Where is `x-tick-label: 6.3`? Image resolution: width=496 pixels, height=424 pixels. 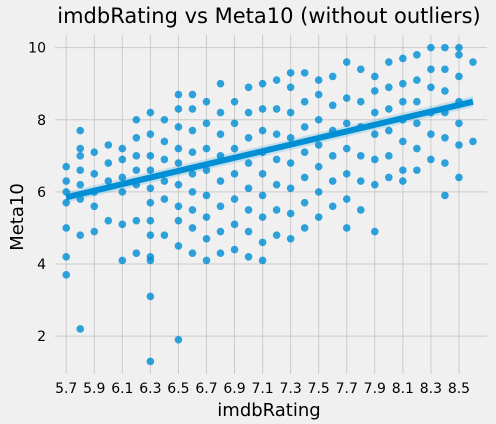 x-tick-label: 6.3 is located at coordinates (150, 389).